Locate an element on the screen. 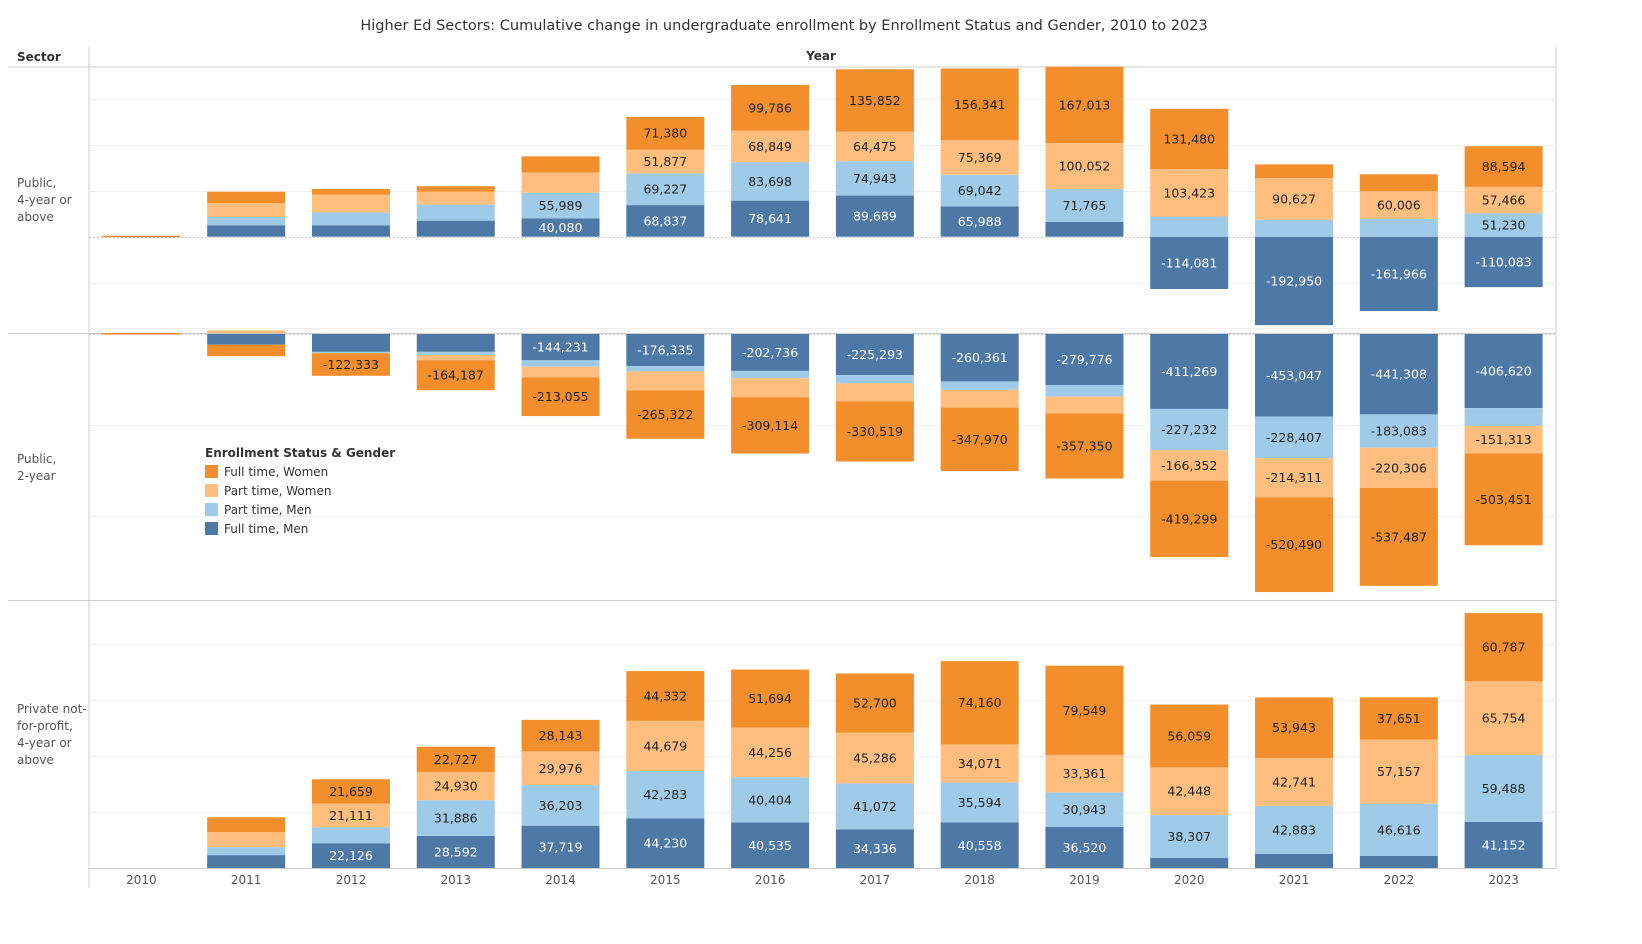 This screenshot has width=1642, height=944. data-label: 103,423 is located at coordinates (1189, 192).